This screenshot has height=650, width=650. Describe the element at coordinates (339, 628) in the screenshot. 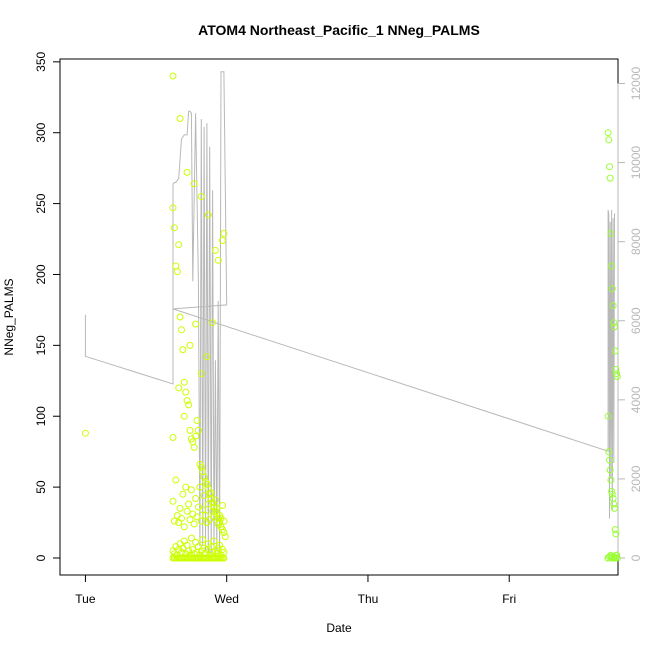

I see `x-axis-label: Date` at that location.